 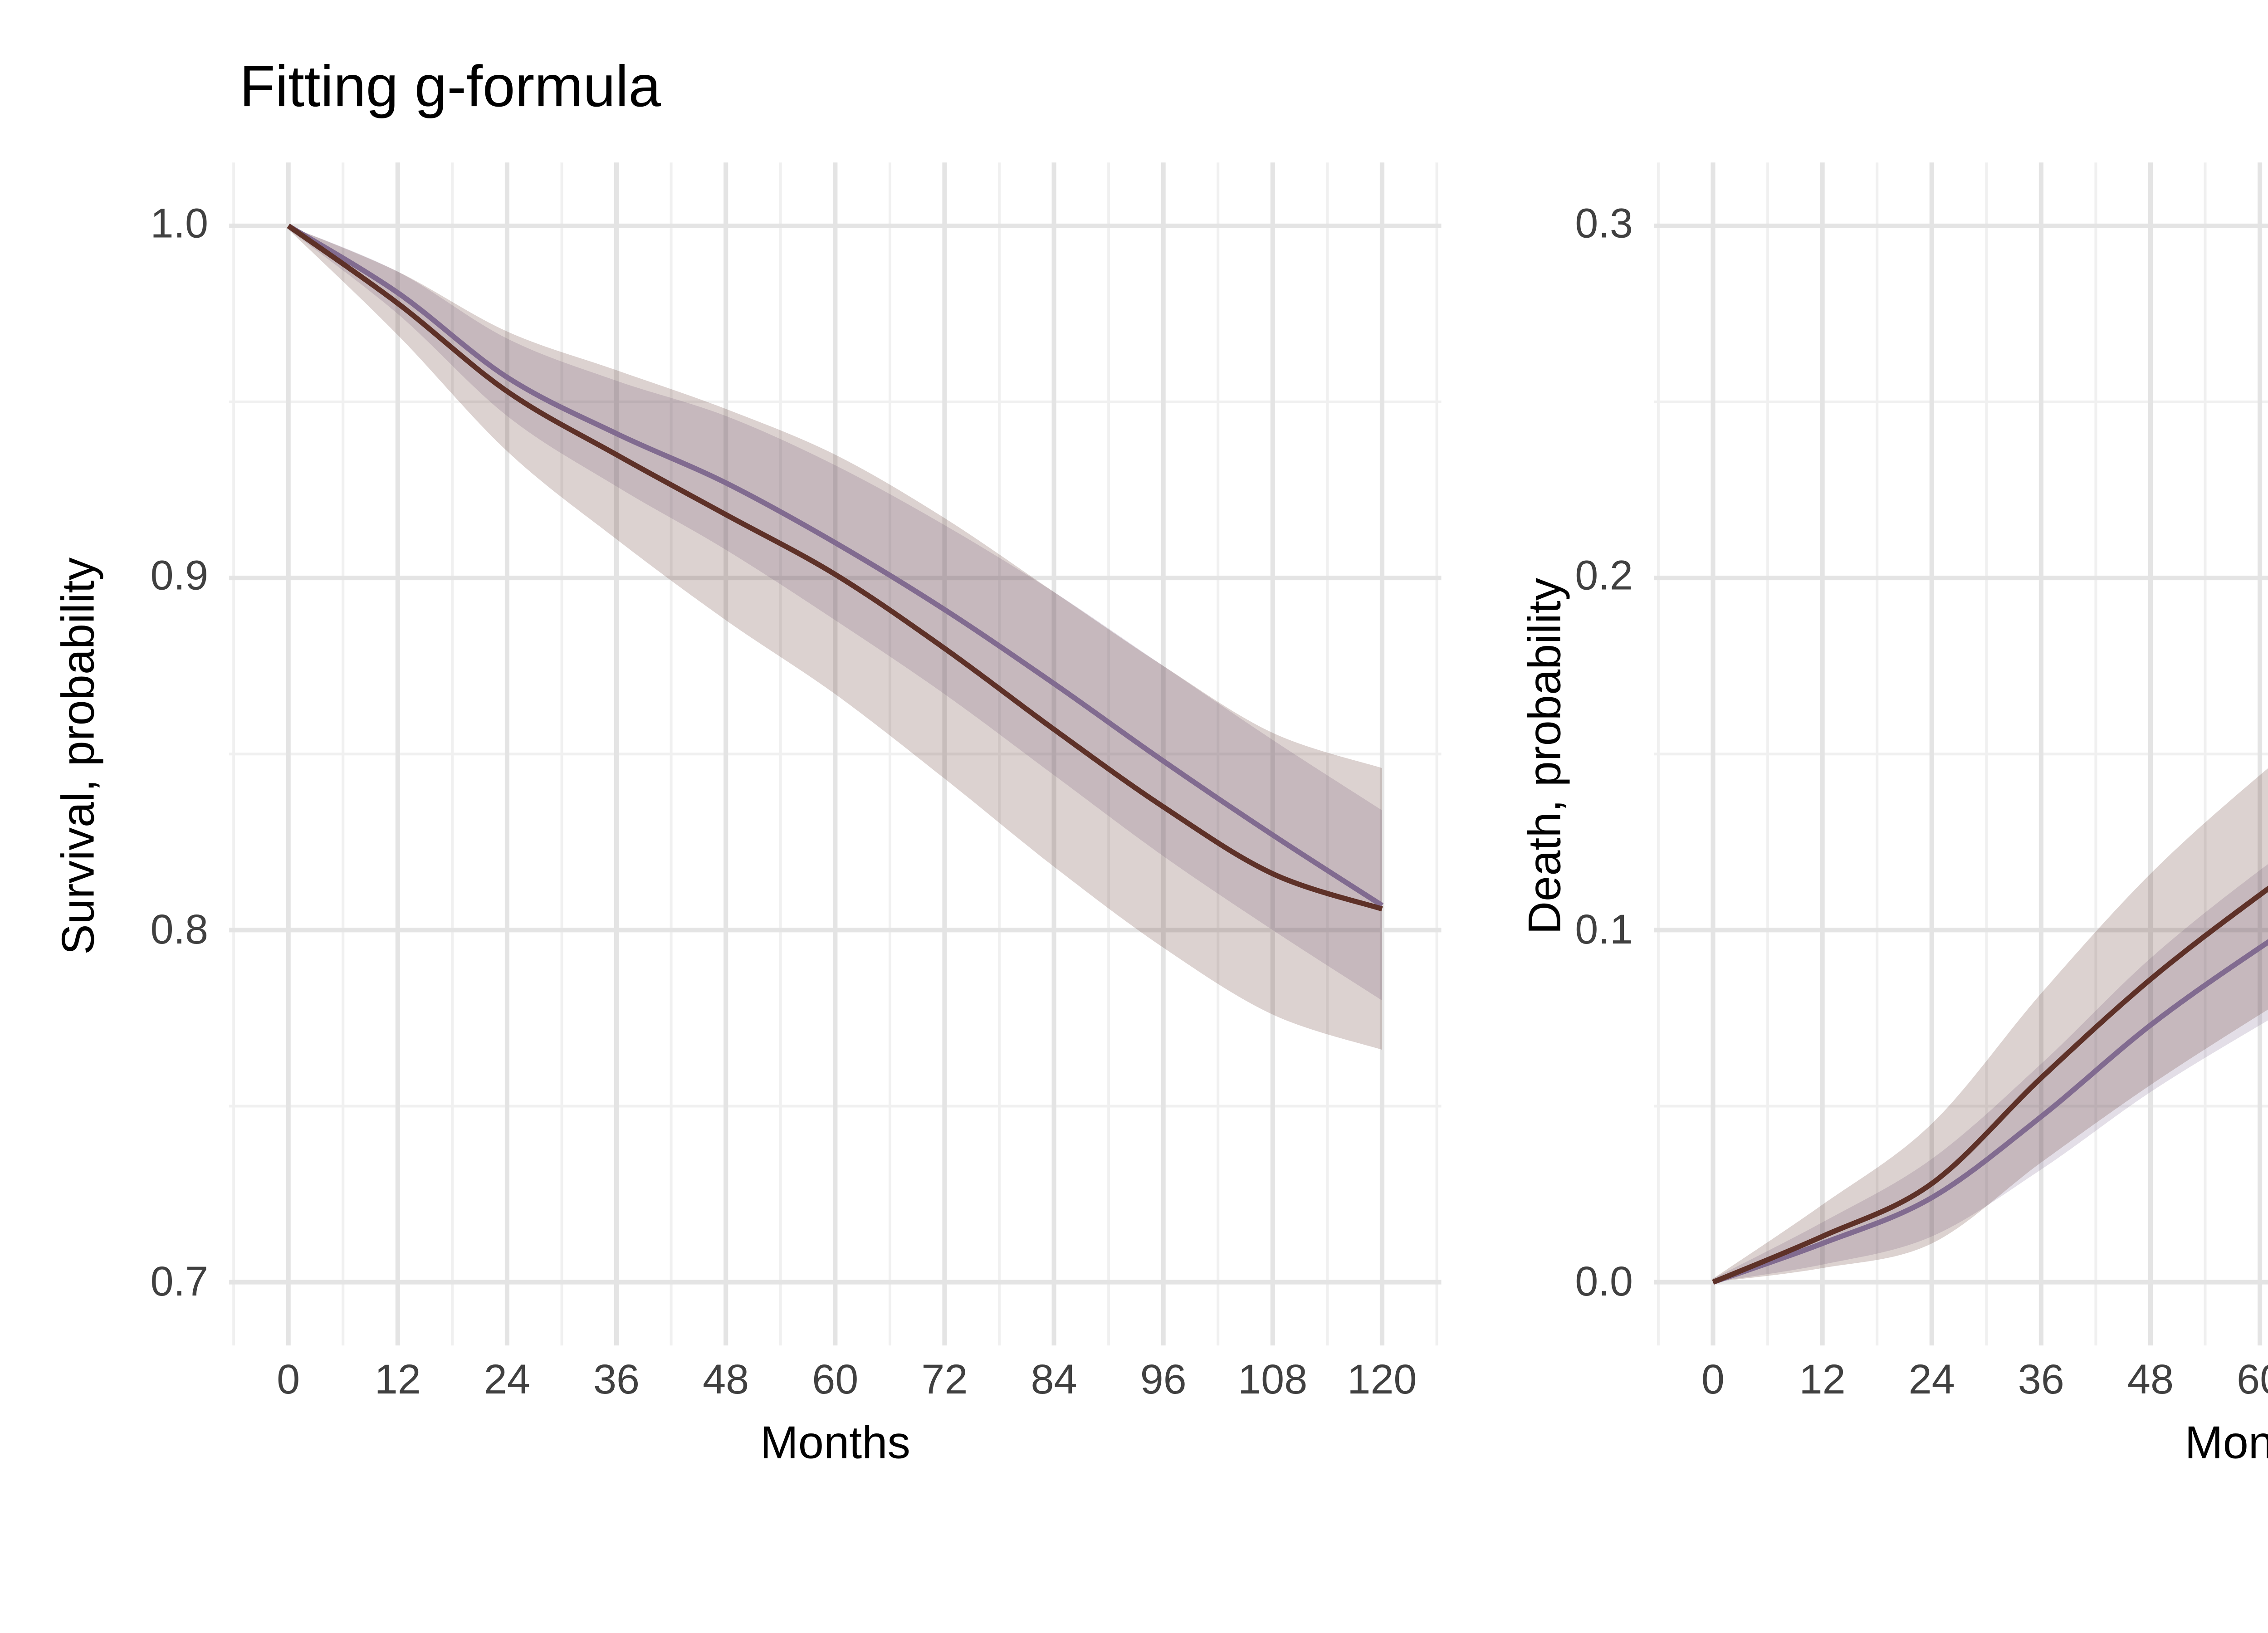 I want to click on y-tick-label: 0.8, so click(x=180, y=930).